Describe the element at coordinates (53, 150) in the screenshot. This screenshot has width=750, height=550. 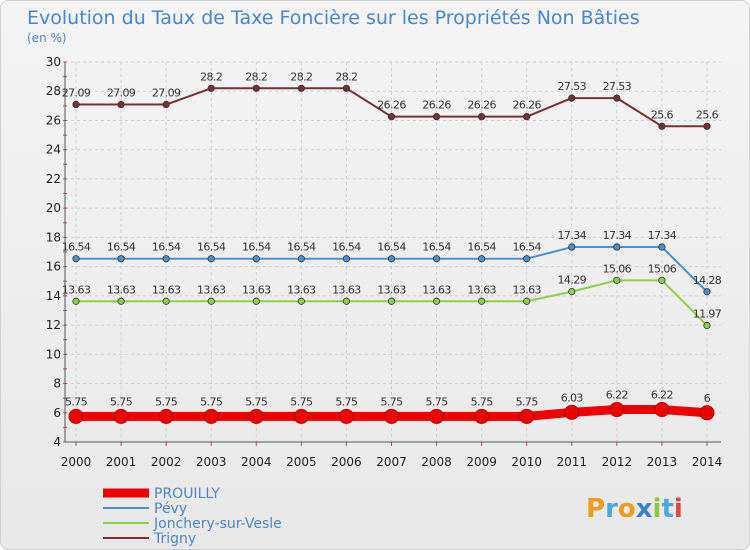
I see `y-tick-label: 24` at that location.